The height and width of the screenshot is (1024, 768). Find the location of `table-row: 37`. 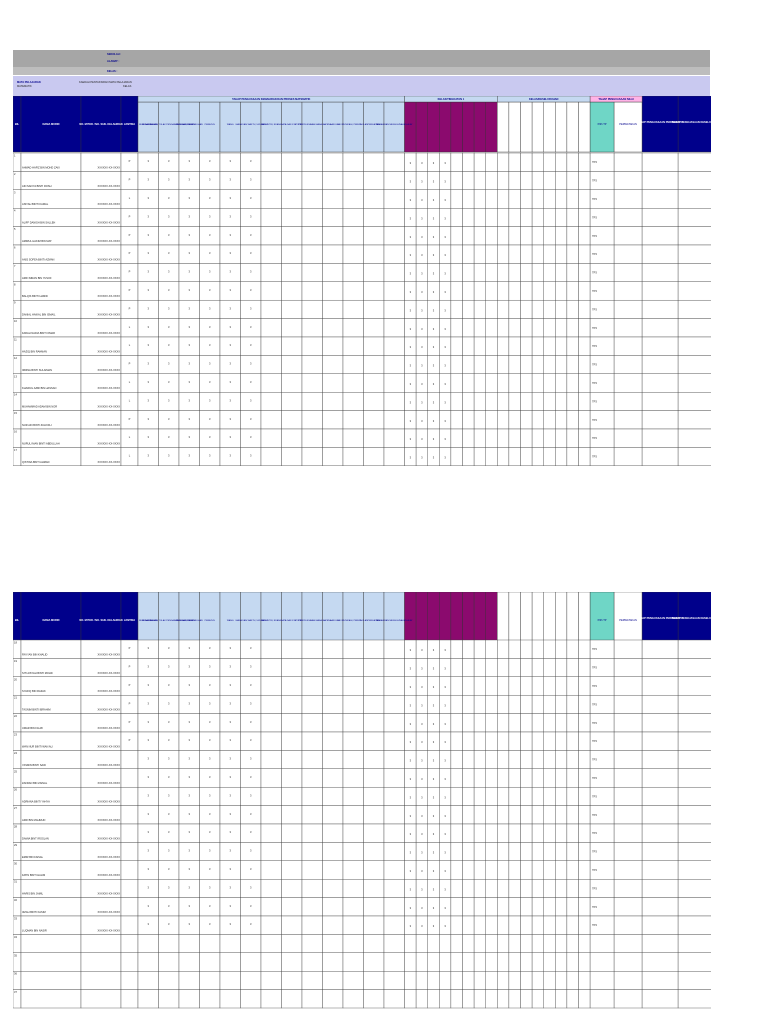

table-row: 37 is located at coordinates (362, 999).